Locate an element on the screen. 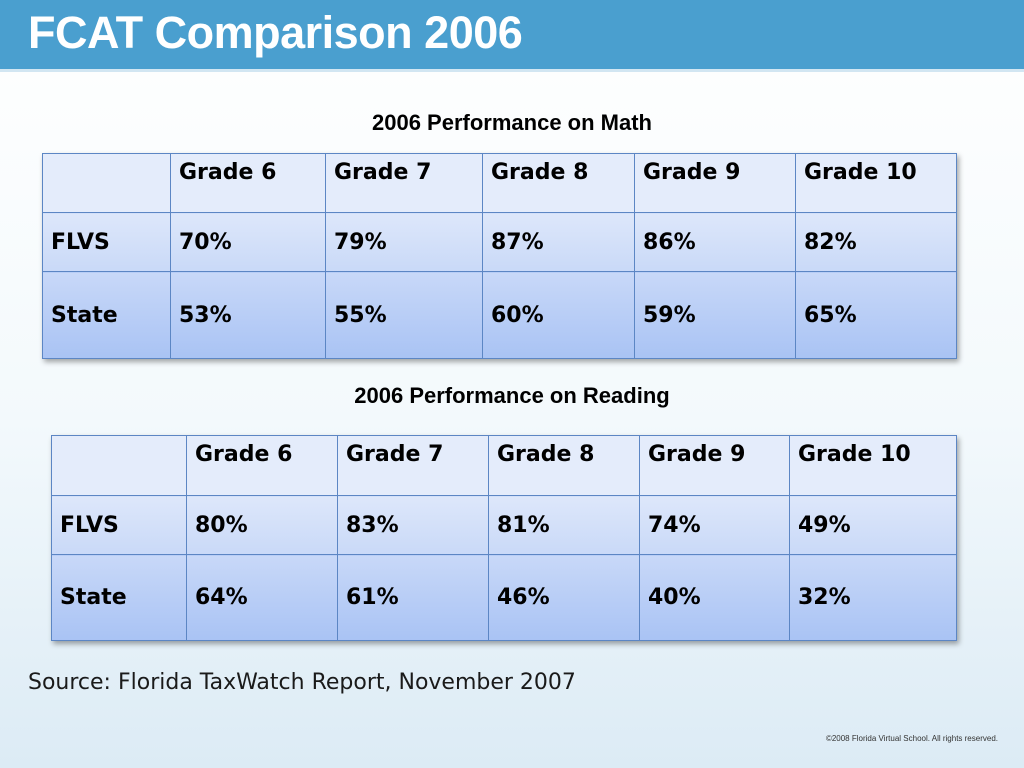 This screenshot has height=768, width=1024. table-cell: 86% is located at coordinates (715, 242).